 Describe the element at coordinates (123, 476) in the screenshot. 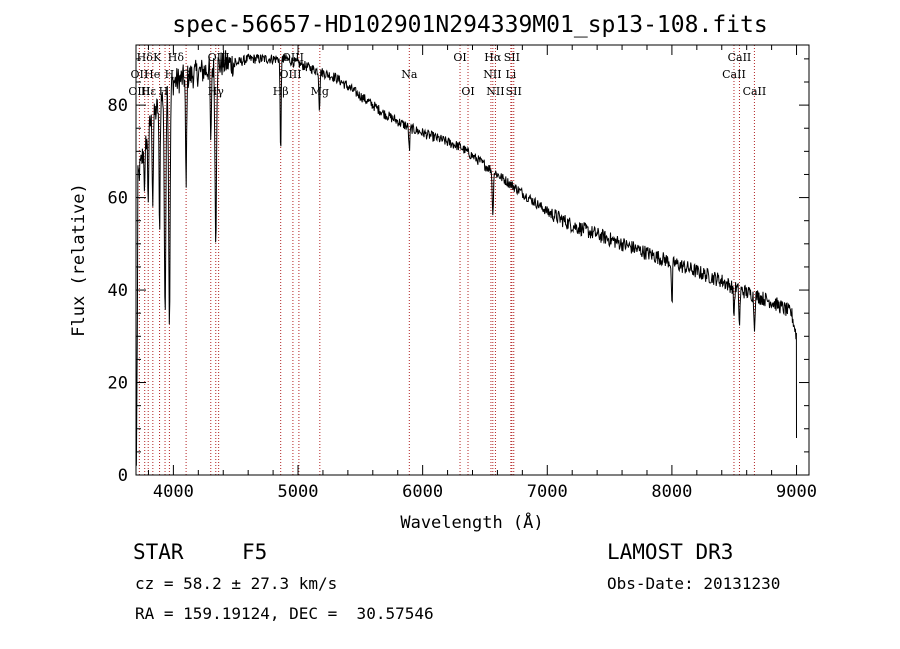

I see `y-tick-label: 0` at that location.